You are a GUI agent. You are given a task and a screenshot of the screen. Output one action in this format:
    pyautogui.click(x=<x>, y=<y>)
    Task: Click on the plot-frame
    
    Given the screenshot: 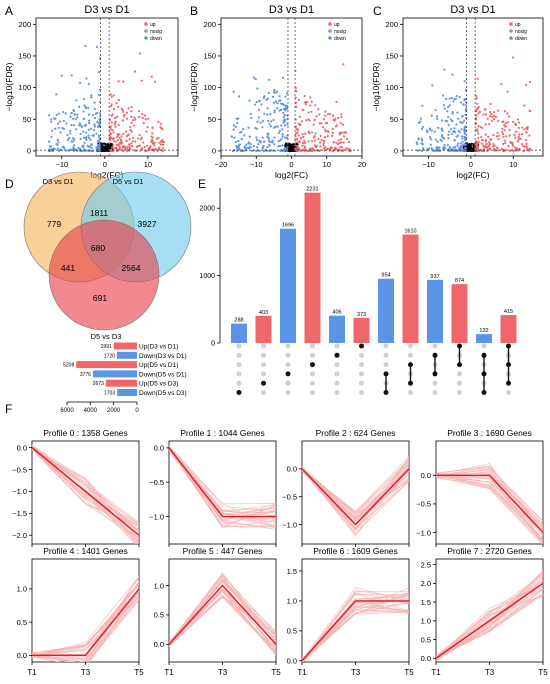 What is the action you would take?
    pyautogui.click(x=107, y=87)
    